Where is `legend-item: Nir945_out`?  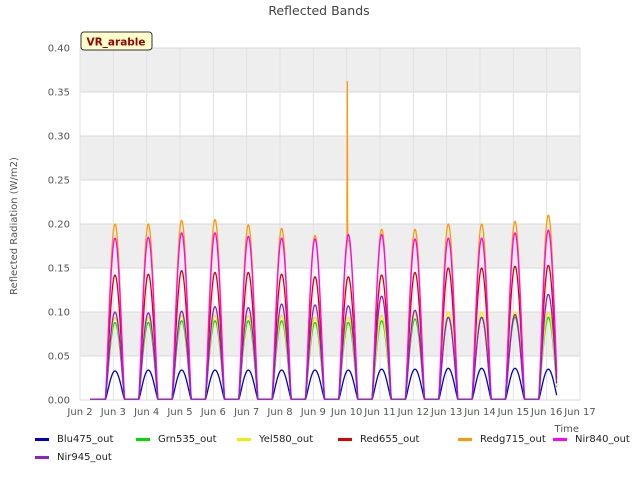 legend-item: Nir945_out is located at coordinates (73, 457).